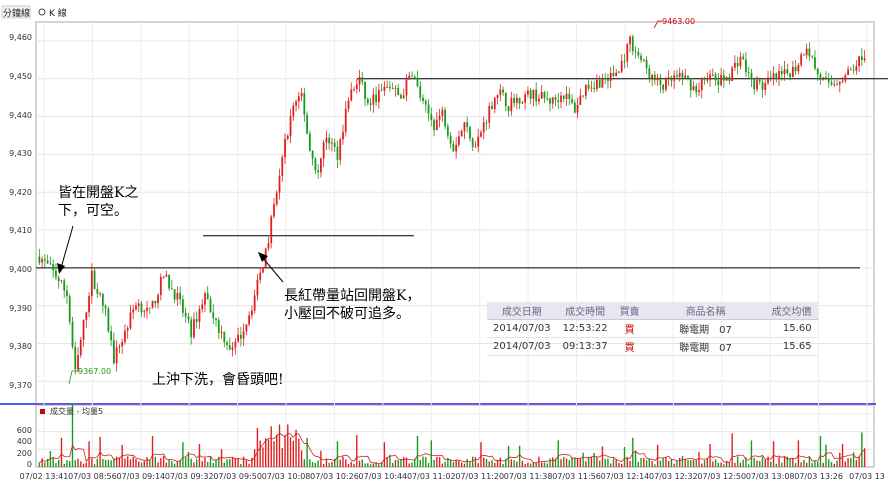  I want to click on trade-product: 聯電期 07, so click(705, 328).